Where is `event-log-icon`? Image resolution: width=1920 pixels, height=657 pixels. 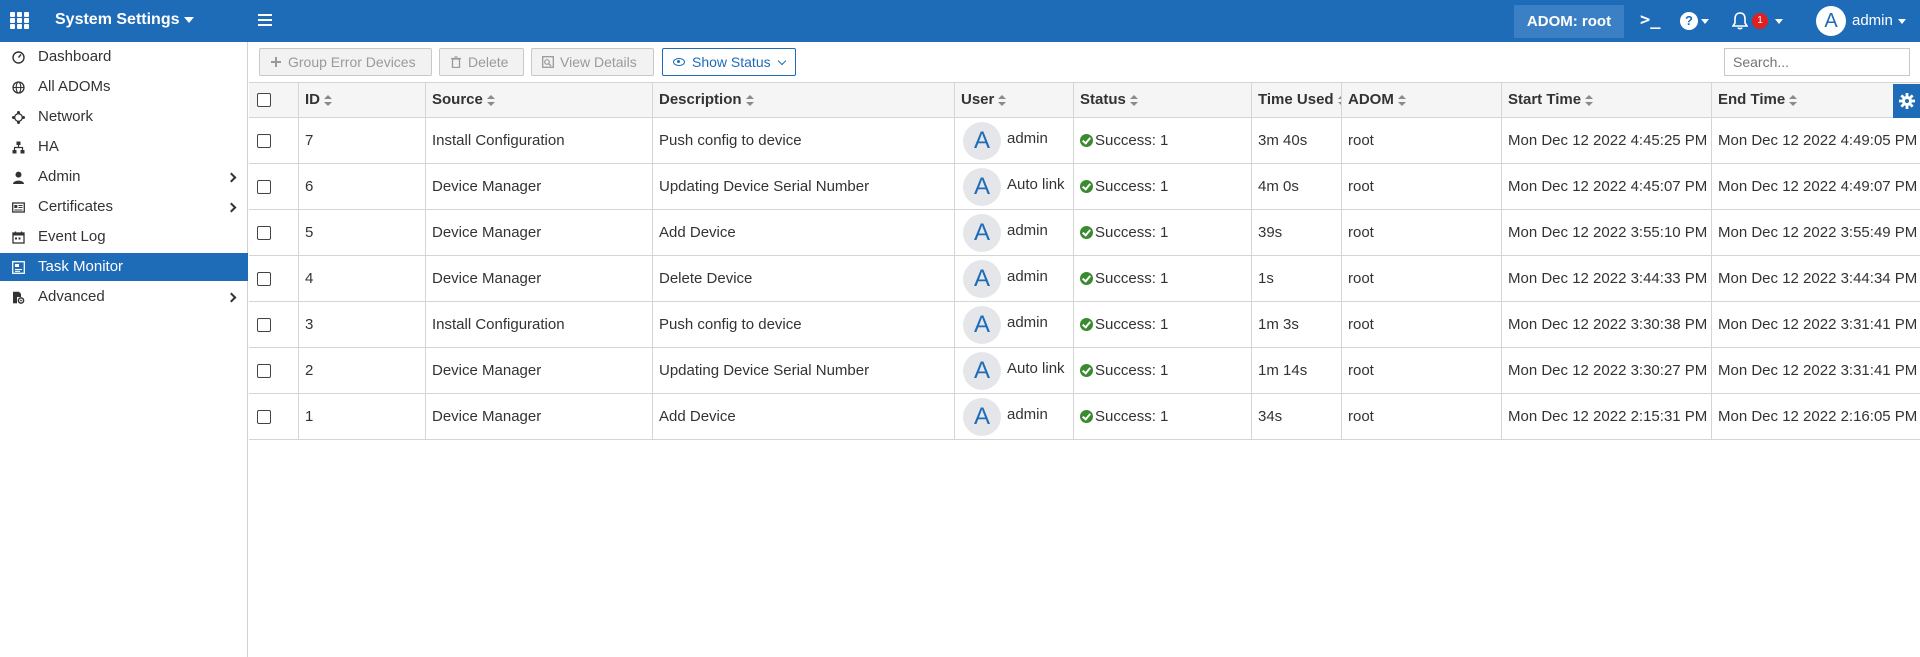 event-log-icon is located at coordinates (18, 237).